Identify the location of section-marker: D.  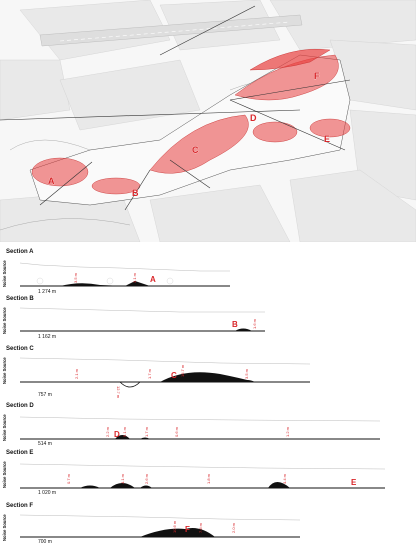
(117, 434).